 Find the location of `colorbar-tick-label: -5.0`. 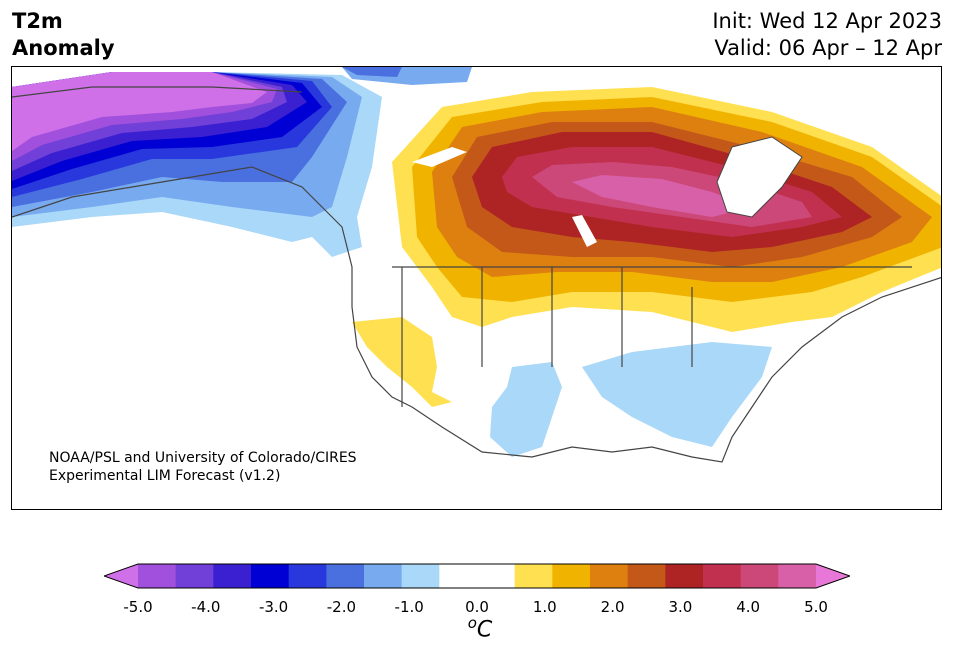

colorbar-tick-label: -5.0 is located at coordinates (138, 607).